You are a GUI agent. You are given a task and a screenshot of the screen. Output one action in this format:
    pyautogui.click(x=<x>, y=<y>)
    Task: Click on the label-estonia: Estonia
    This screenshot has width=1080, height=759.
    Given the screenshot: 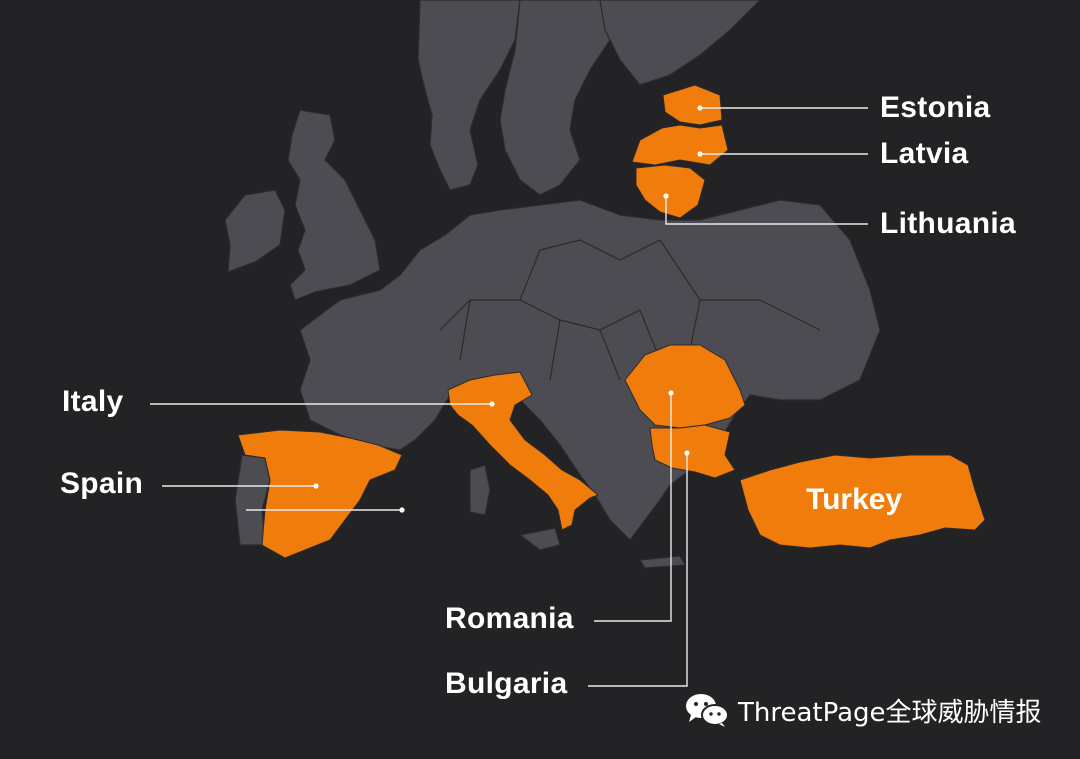 What is the action you would take?
    pyautogui.click(x=935, y=107)
    